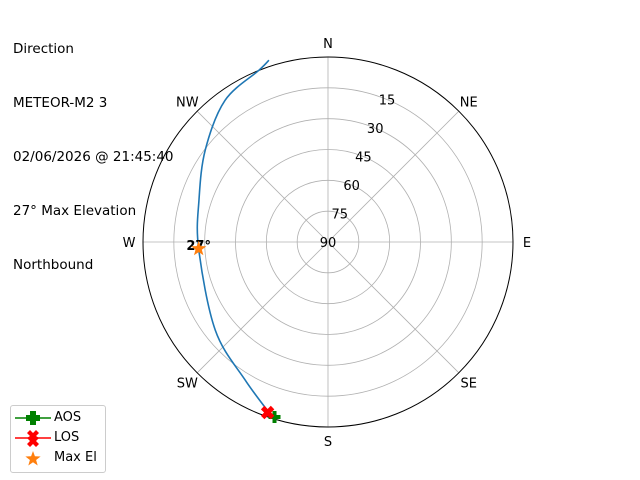 This screenshot has height=480, width=640. I want to click on legend: AOS LOS Max El, so click(58, 439).